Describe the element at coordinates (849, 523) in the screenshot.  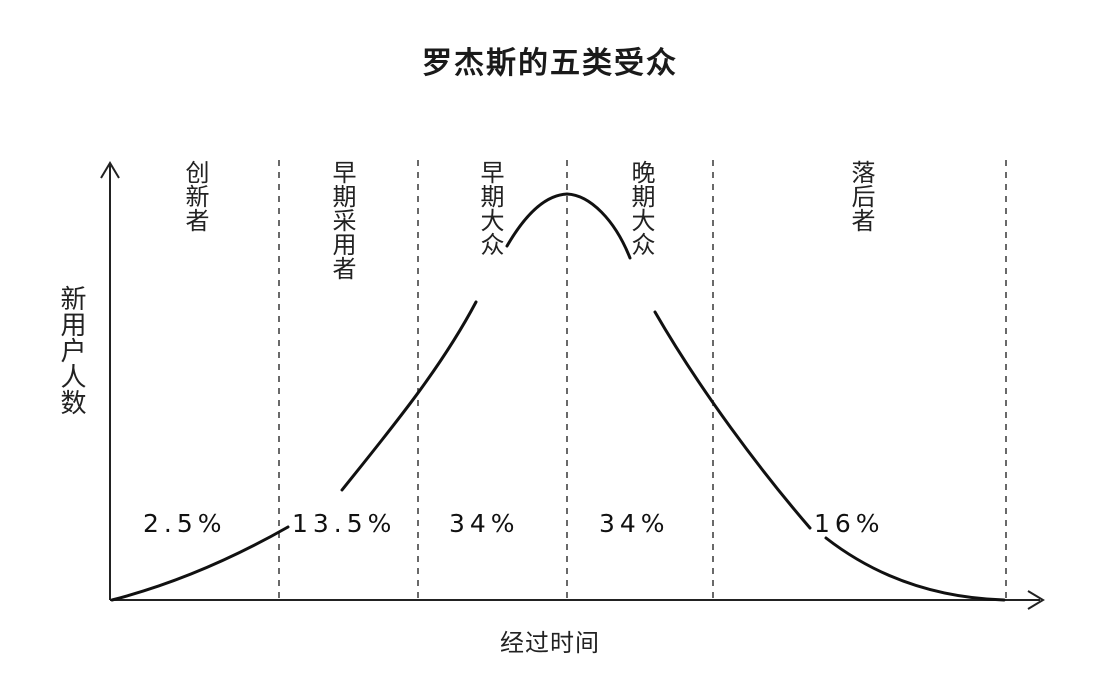
I see `segment-share-laggards: 16%` at that location.